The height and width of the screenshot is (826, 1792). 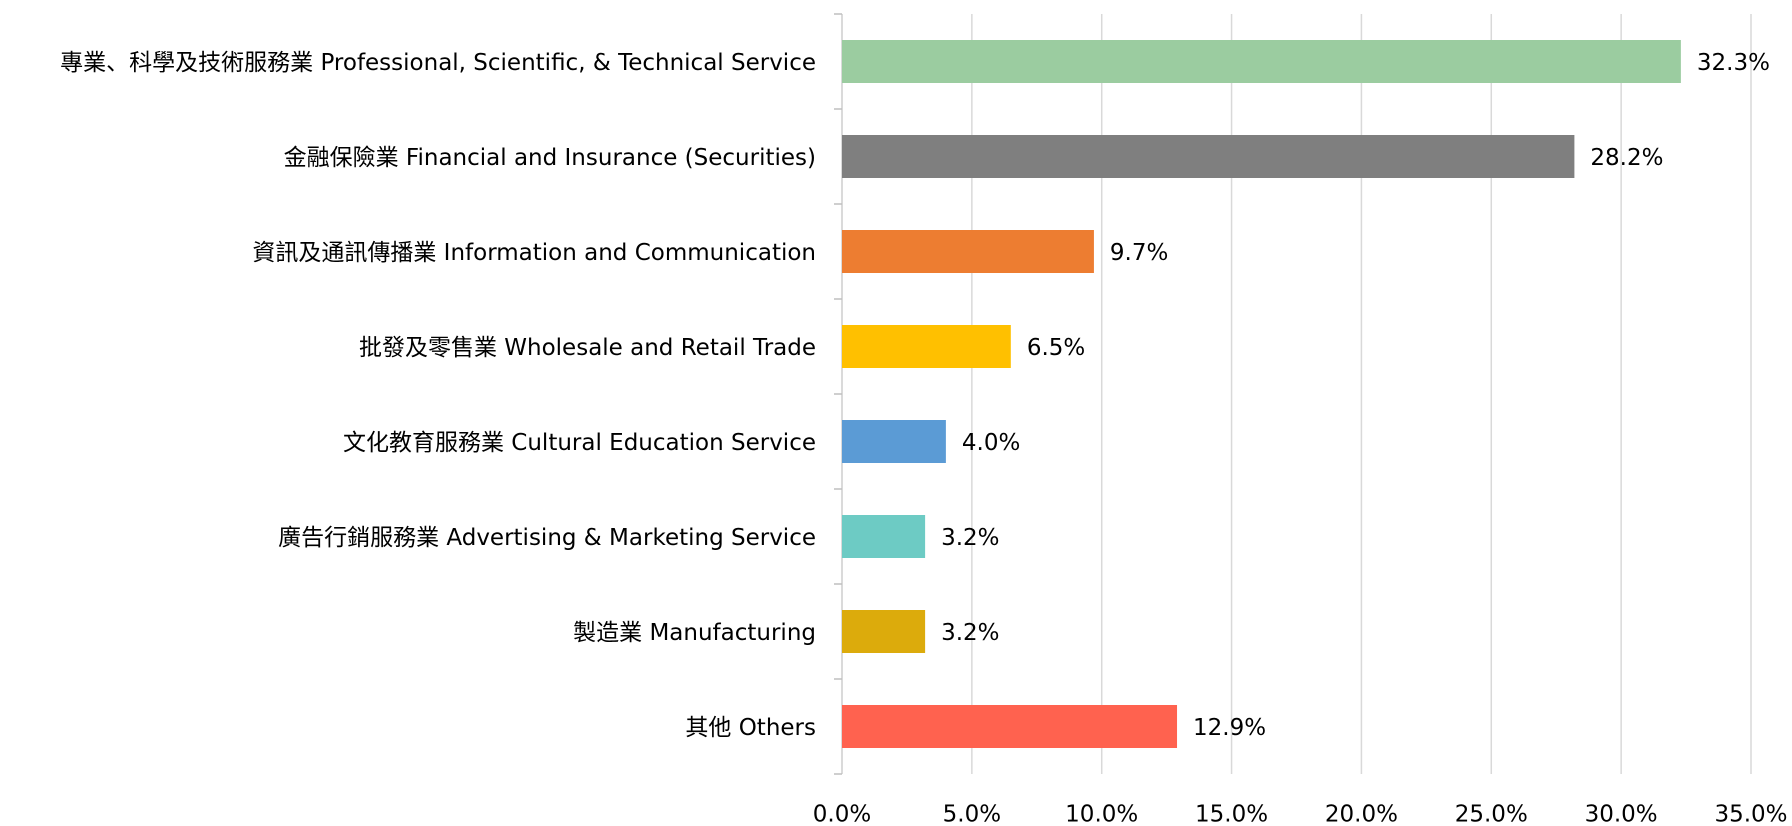 I want to click on x-tick-label: 0.0%, so click(x=842, y=814).